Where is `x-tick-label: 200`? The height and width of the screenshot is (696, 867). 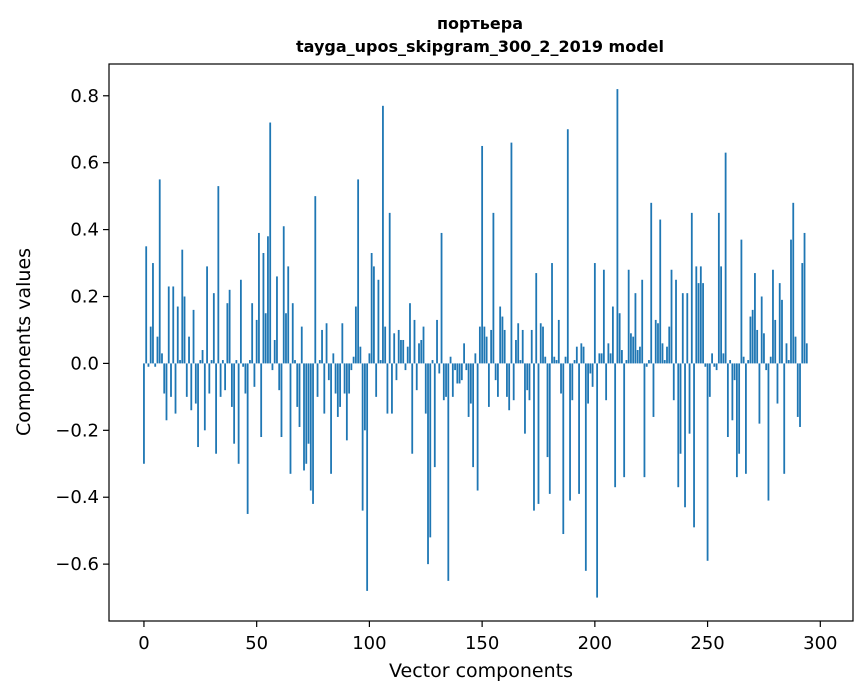
x-tick-label: 200 is located at coordinates (595, 643).